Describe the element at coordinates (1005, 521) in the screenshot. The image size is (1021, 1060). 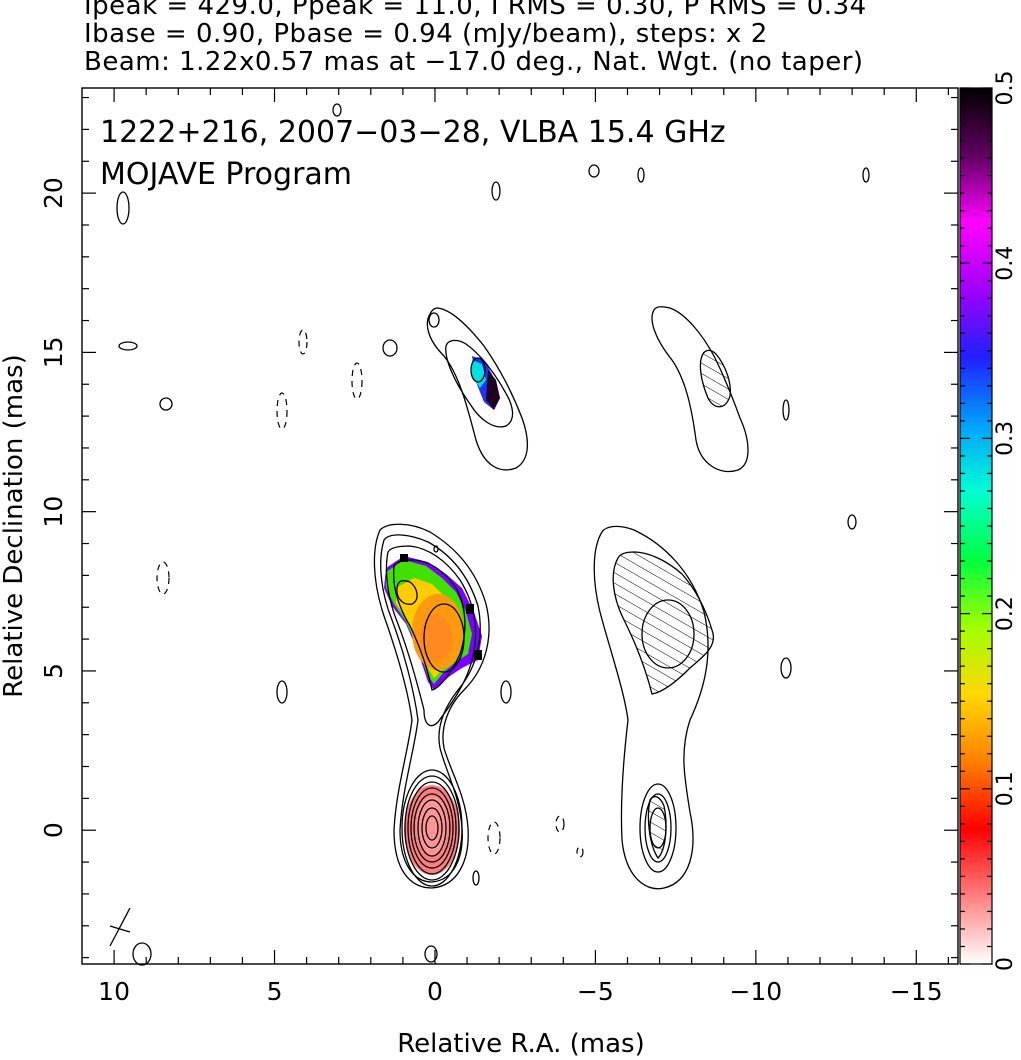
I see `colorbar-tick-labels: 0 0.1 0.2 0.3 0.4 0.5` at that location.